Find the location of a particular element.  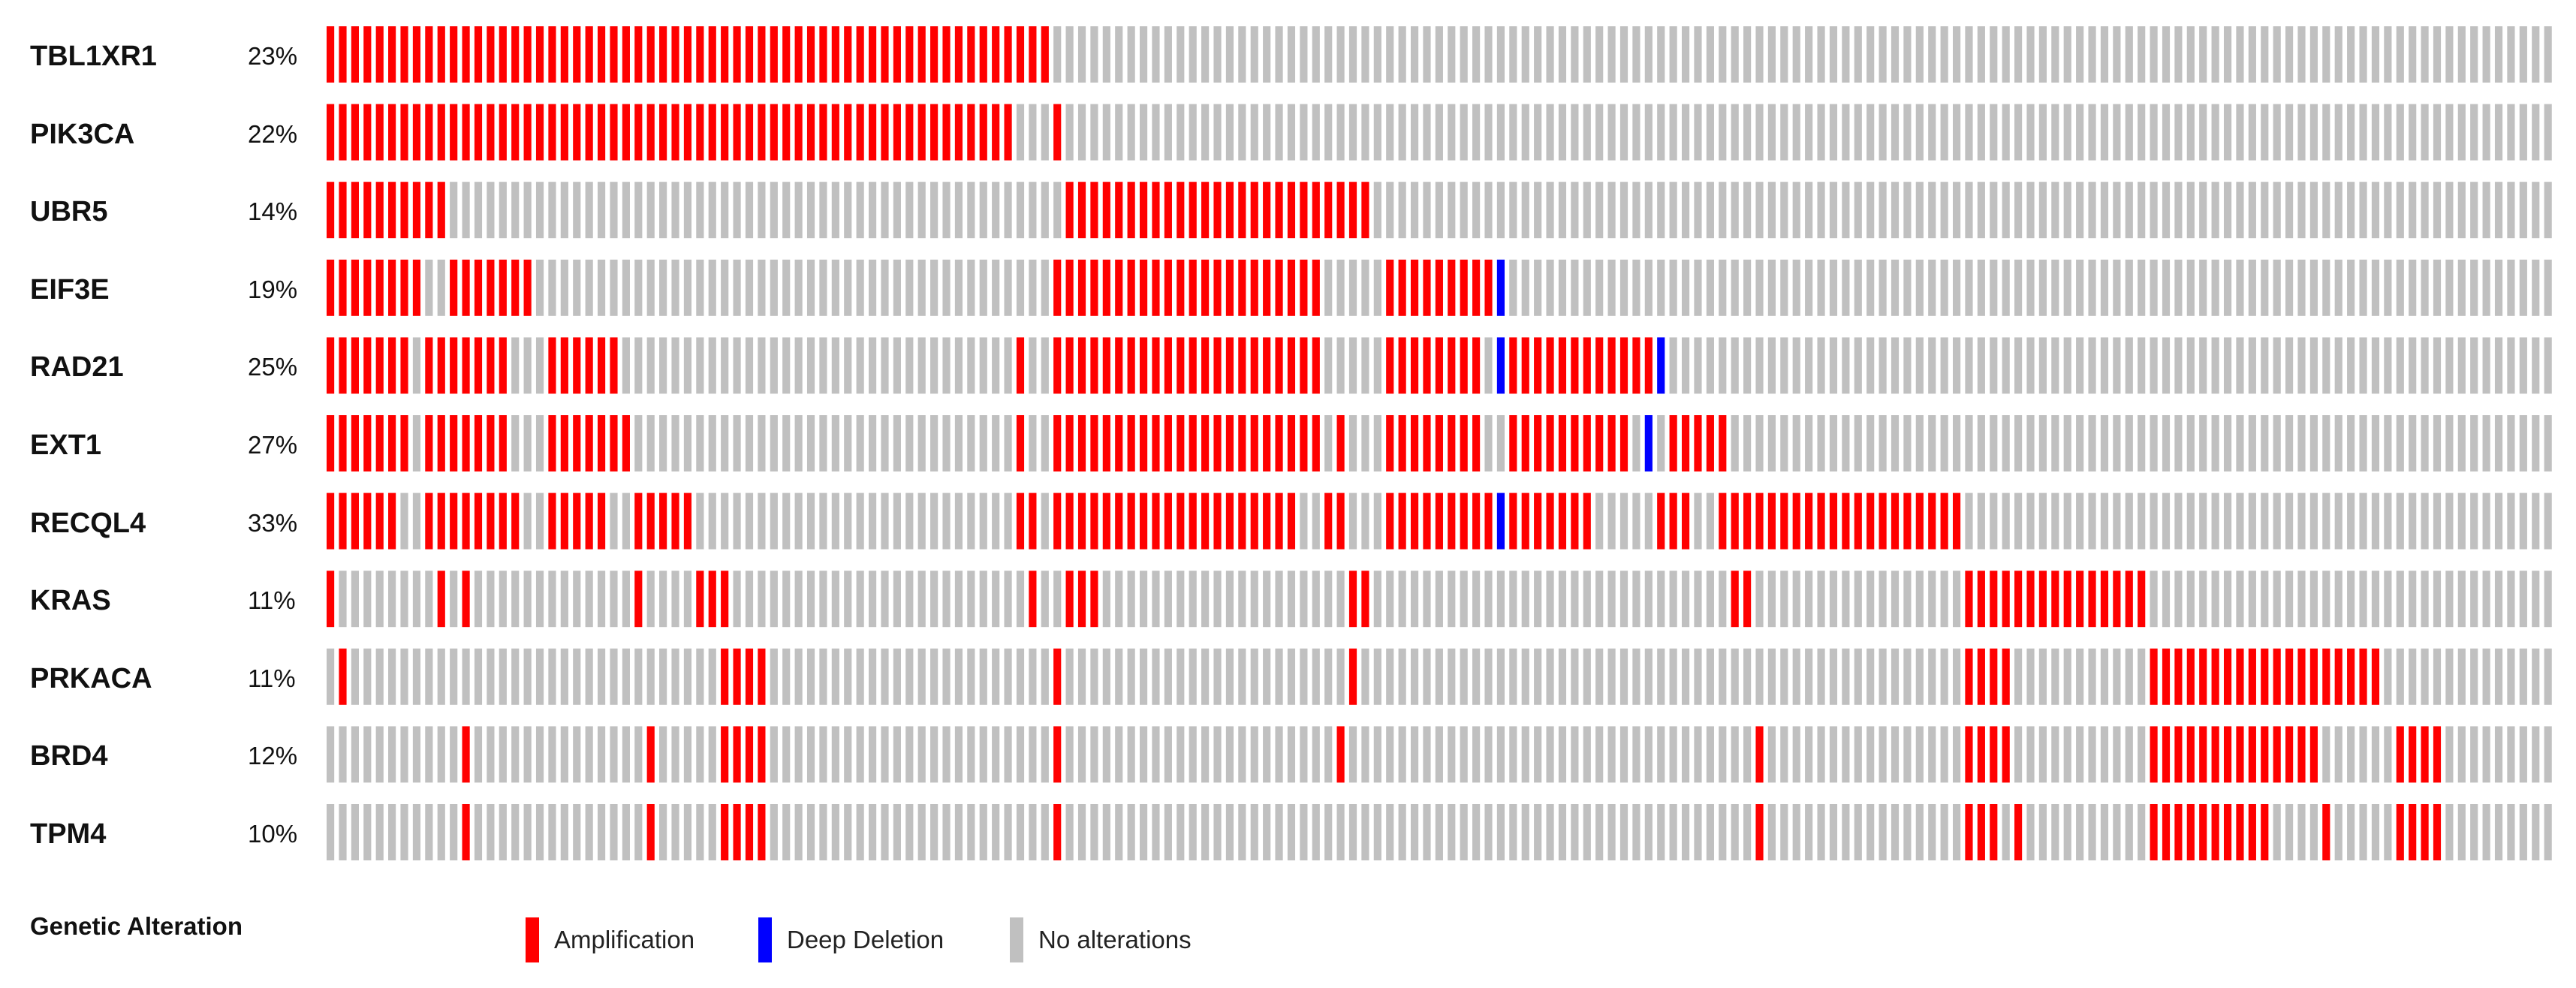

legend-title: Genetic Alteration is located at coordinates (136, 926).